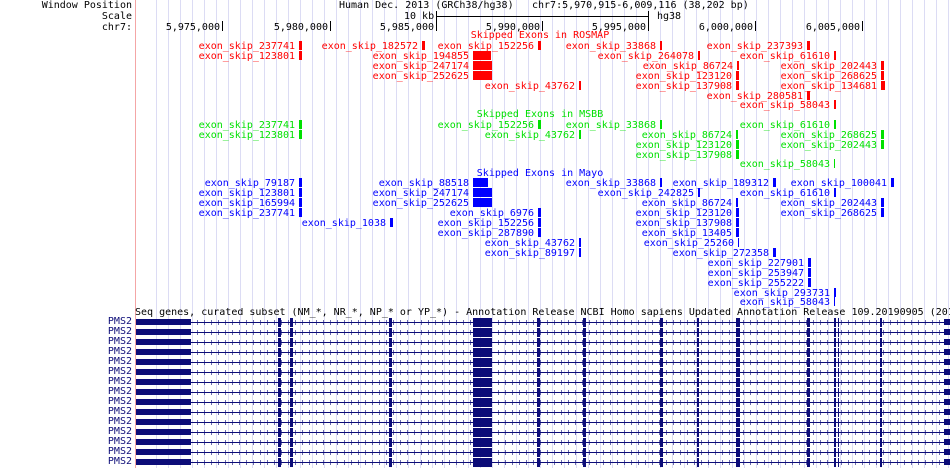 The height and width of the screenshot is (468, 950). Describe the element at coordinates (686, 135) in the screenshot. I see `exon-skip-label: exon_skip_86724` at that location.